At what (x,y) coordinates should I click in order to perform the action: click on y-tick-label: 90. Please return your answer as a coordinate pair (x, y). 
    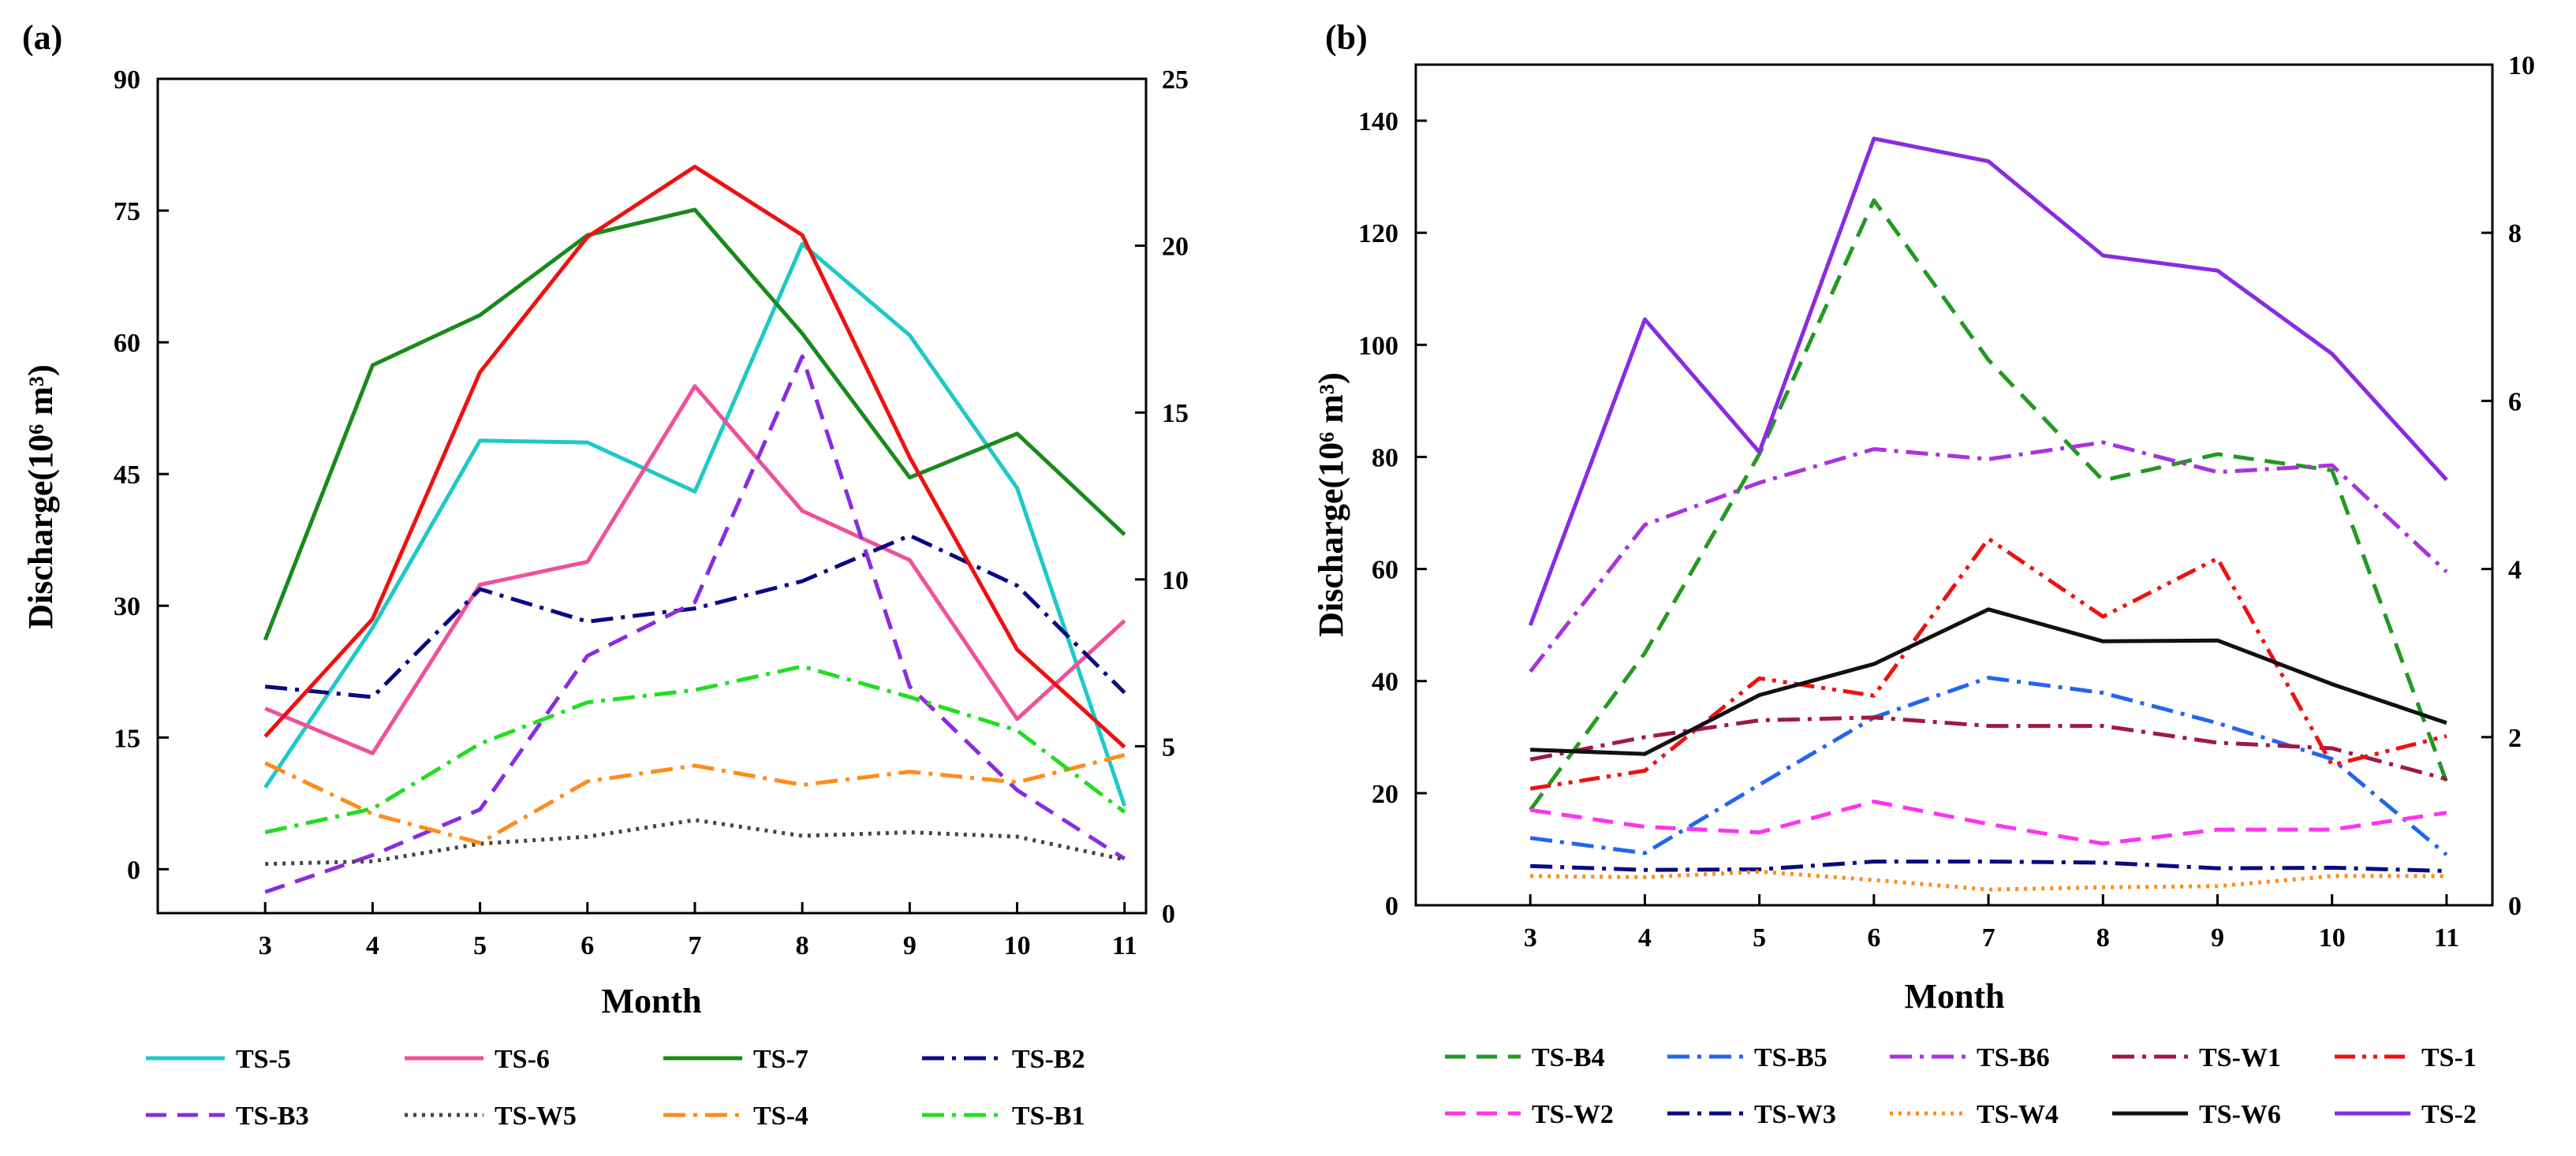
    Looking at the image, I should click on (127, 80).